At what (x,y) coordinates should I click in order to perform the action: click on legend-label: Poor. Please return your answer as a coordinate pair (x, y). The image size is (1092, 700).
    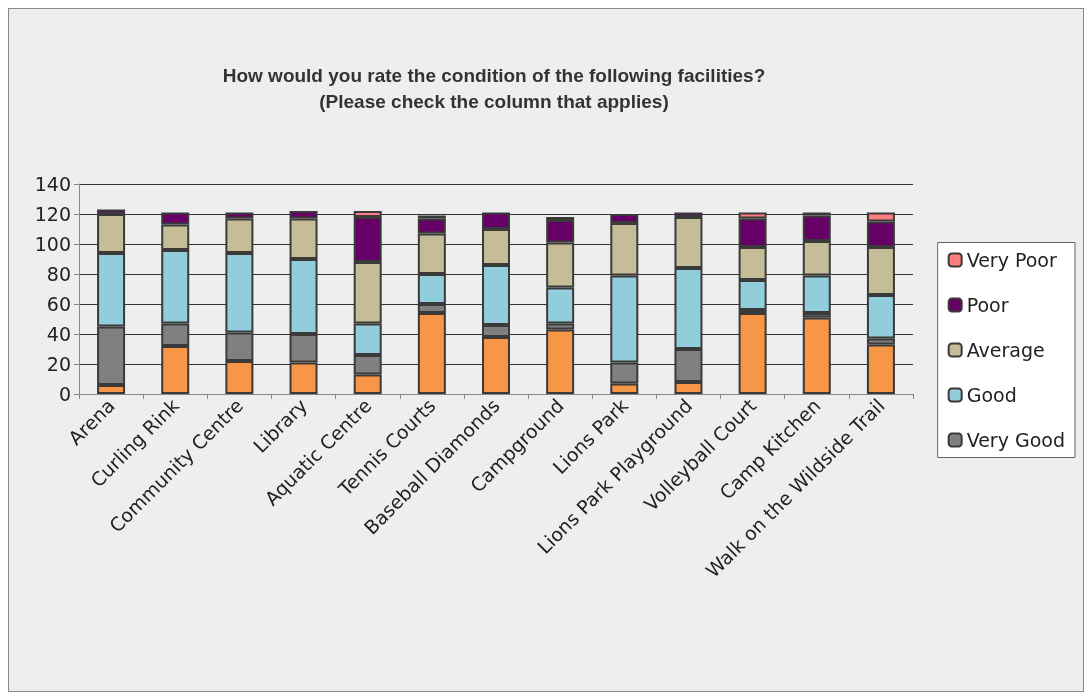
    Looking at the image, I should click on (987, 305).